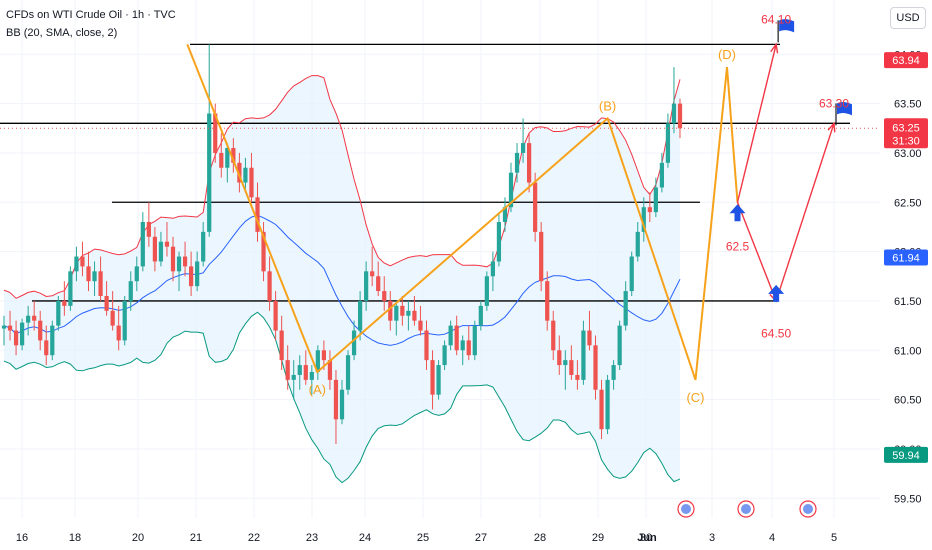 The height and width of the screenshot is (550, 932). I want to click on pattern-label: (B), so click(607, 105).